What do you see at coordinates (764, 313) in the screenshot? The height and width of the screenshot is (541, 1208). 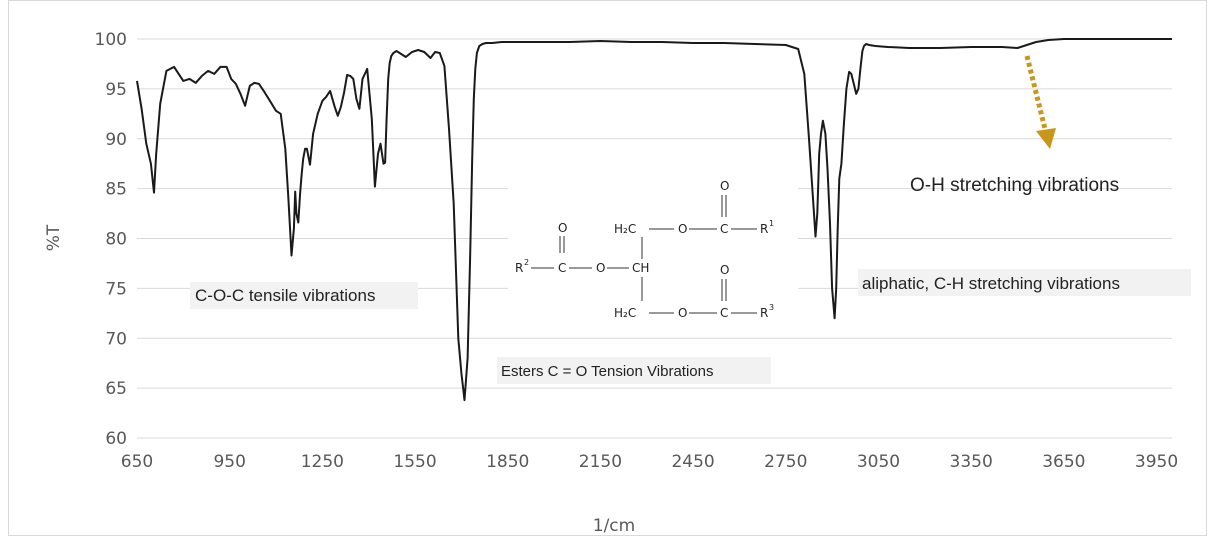 I see `chem-r3: R` at bounding box center [764, 313].